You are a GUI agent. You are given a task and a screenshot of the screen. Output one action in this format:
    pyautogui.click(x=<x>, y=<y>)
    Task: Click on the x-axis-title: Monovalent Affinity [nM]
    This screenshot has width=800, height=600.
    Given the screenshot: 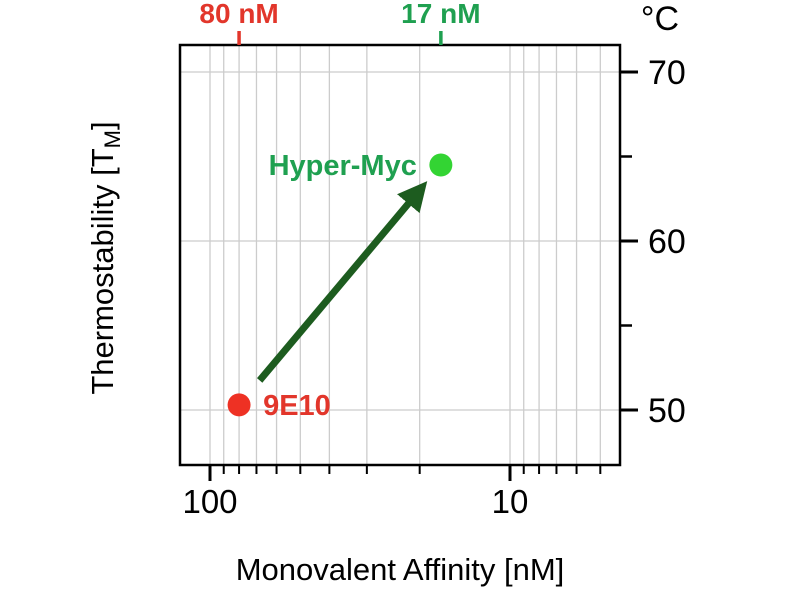 What is the action you would take?
    pyautogui.click(x=400, y=569)
    